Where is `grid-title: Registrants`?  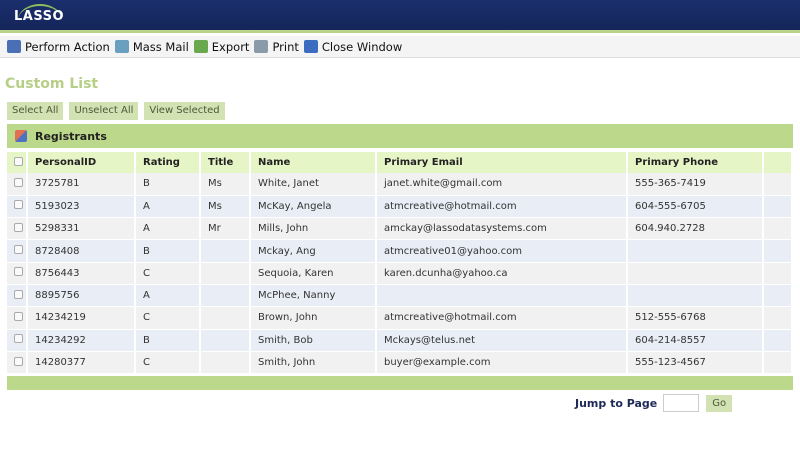 grid-title: Registrants is located at coordinates (71, 136).